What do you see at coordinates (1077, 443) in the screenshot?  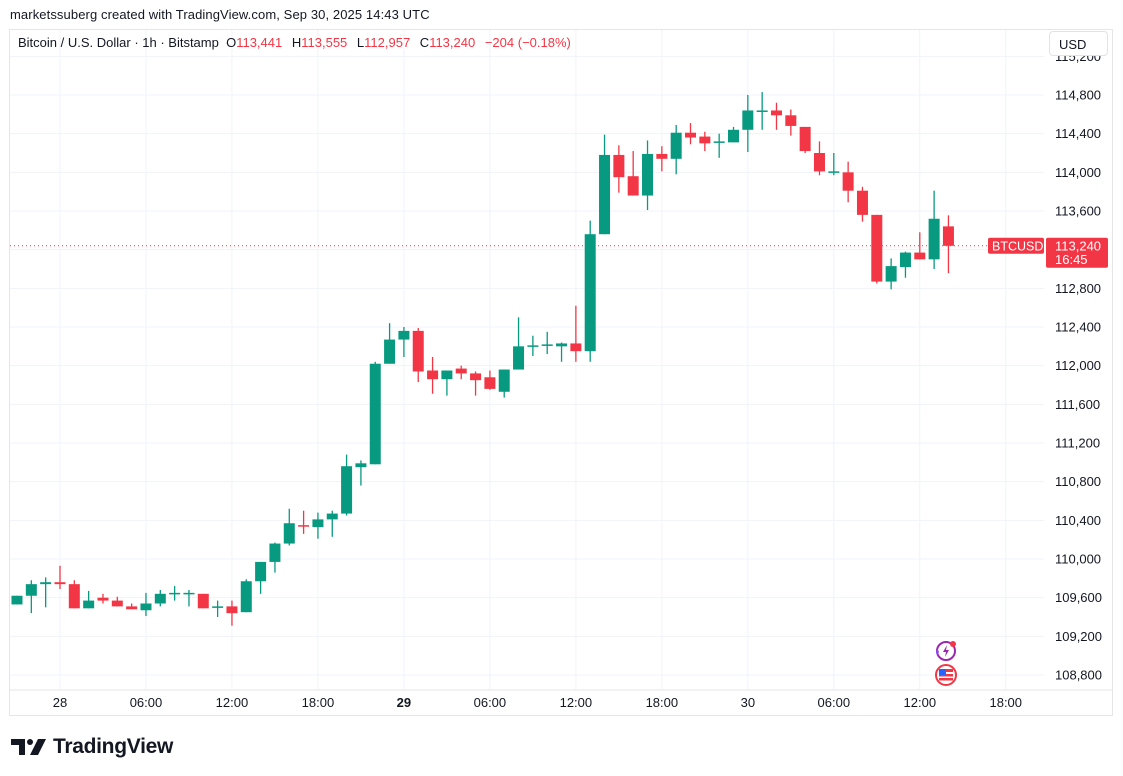 I see `price-tick-label: 111,200` at bounding box center [1077, 443].